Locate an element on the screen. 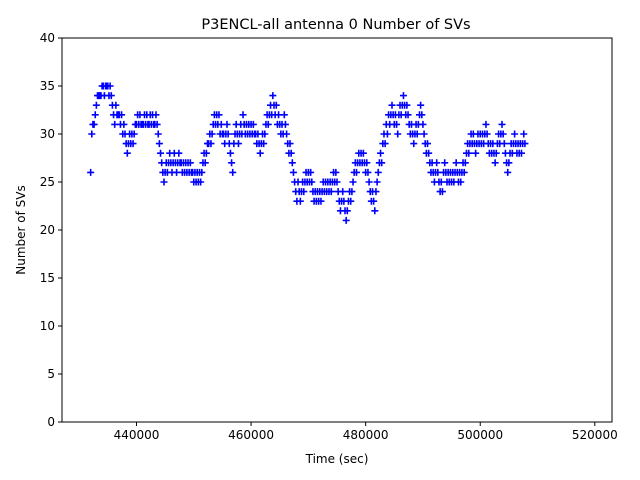  y-tick-label: 25 is located at coordinates (47, 182).